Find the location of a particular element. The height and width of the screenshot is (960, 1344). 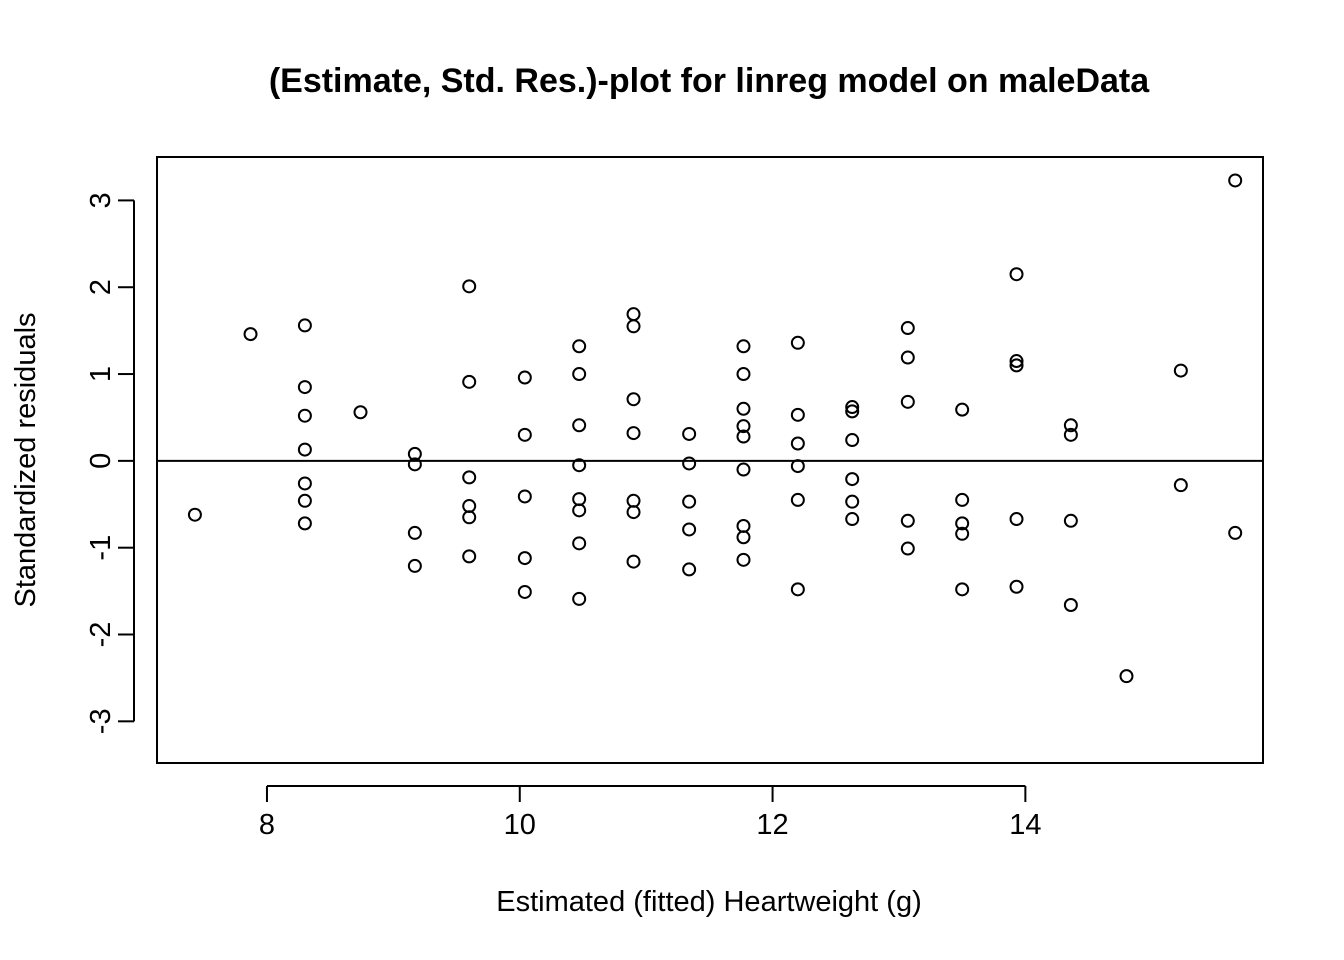

y-tick-label: 3 is located at coordinates (101, 200).